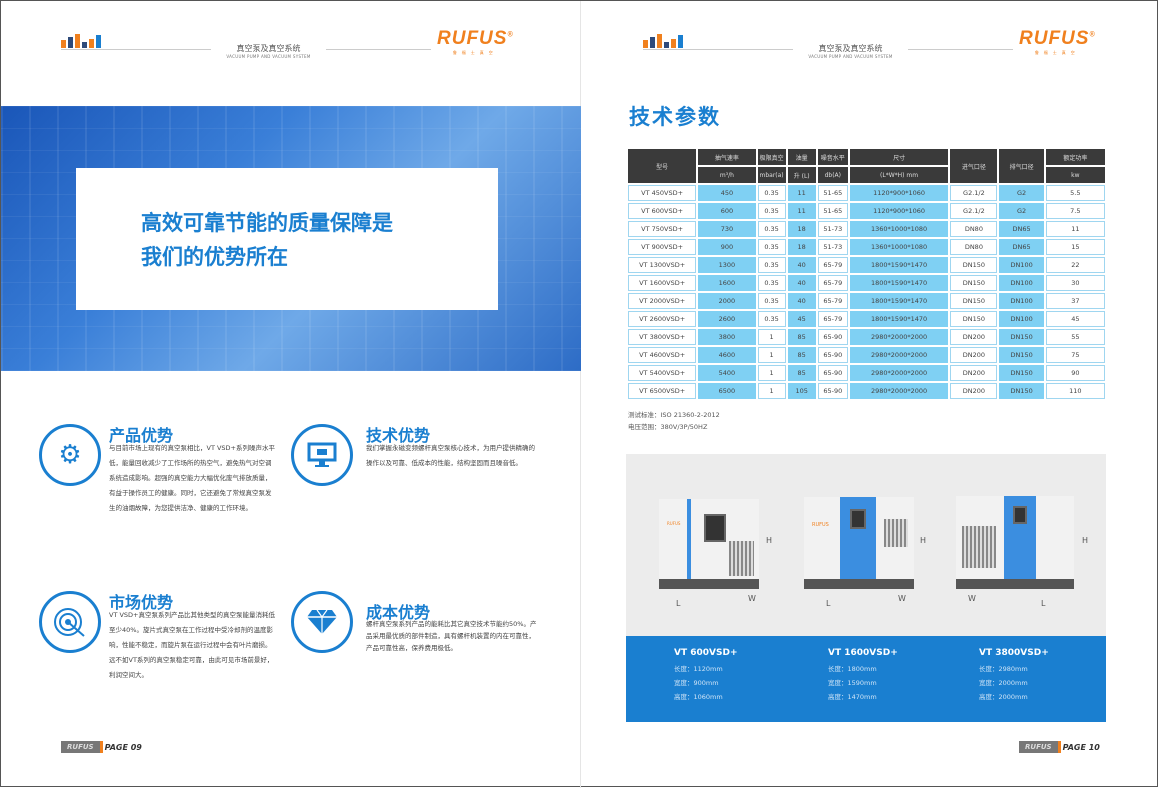 Image resolution: width=1158 pixels, height=788 pixels. I want to click on table-cell: 5.5, so click(1075, 193).